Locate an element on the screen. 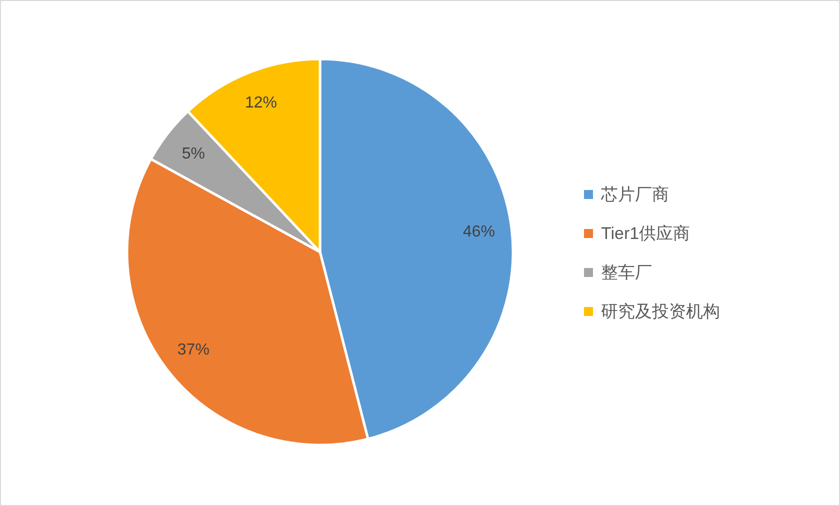  legend-label: 整车厂 is located at coordinates (626, 273).